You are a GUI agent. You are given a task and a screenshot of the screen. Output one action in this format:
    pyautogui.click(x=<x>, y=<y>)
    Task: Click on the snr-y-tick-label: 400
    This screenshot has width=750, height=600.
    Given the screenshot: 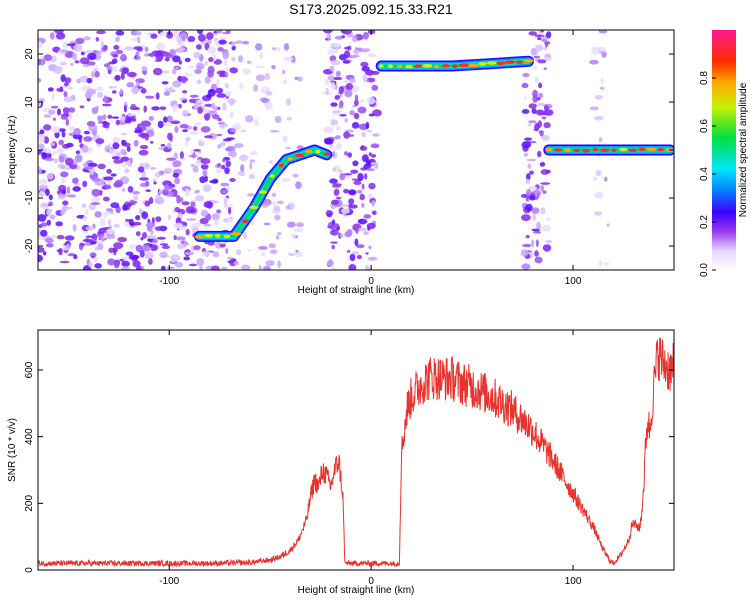 What is the action you would take?
    pyautogui.click(x=29, y=436)
    